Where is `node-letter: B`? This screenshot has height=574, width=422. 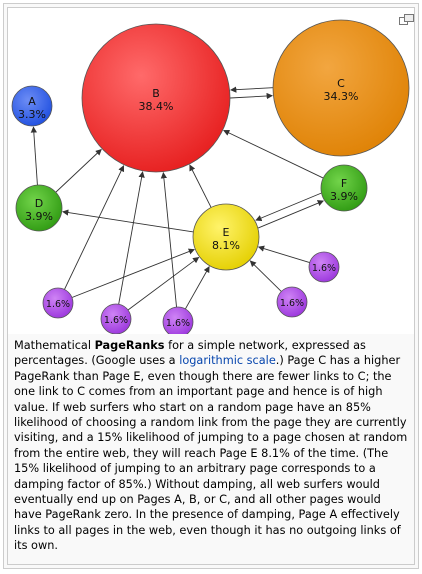
node-letter: B is located at coordinates (156, 93).